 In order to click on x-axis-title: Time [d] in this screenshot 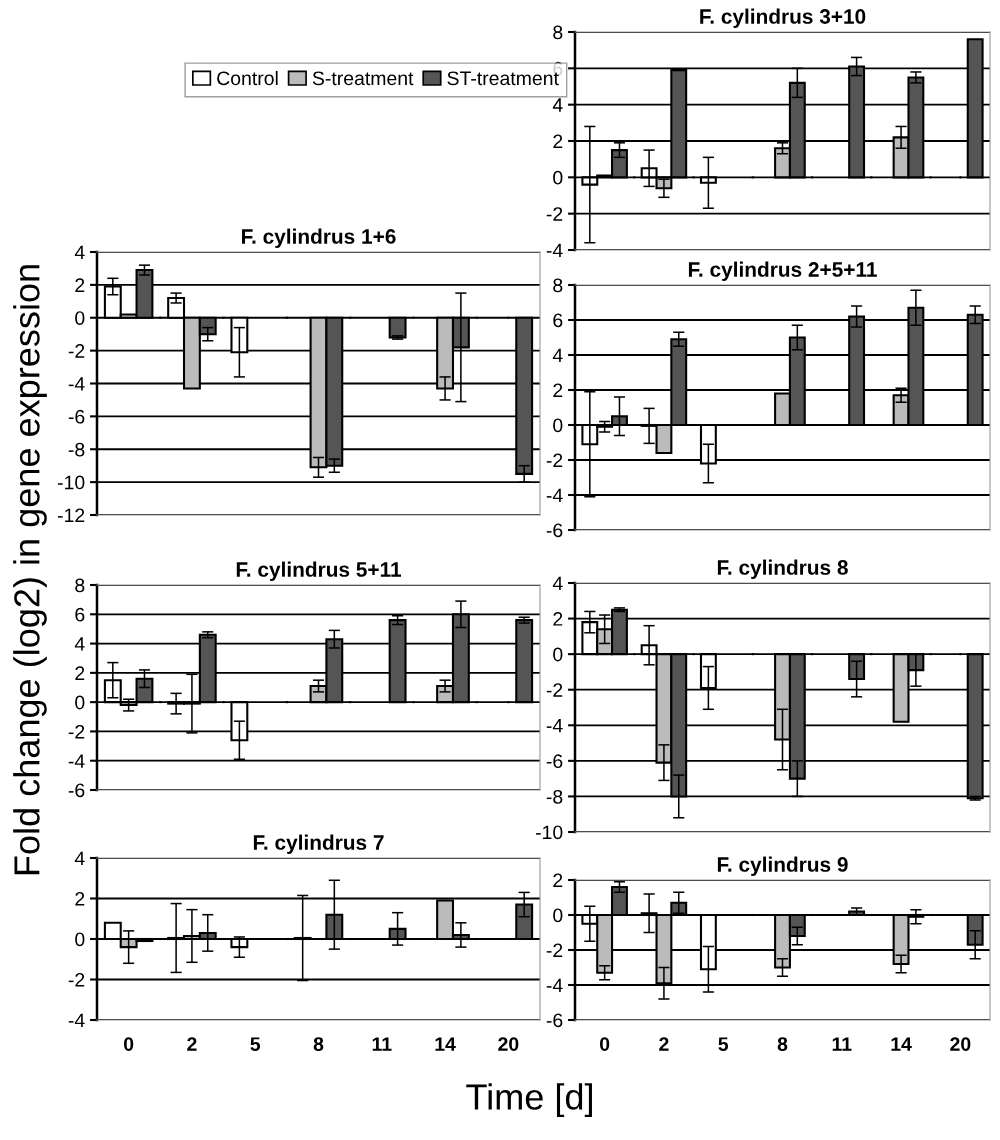, I will do `click(529, 1100)`.